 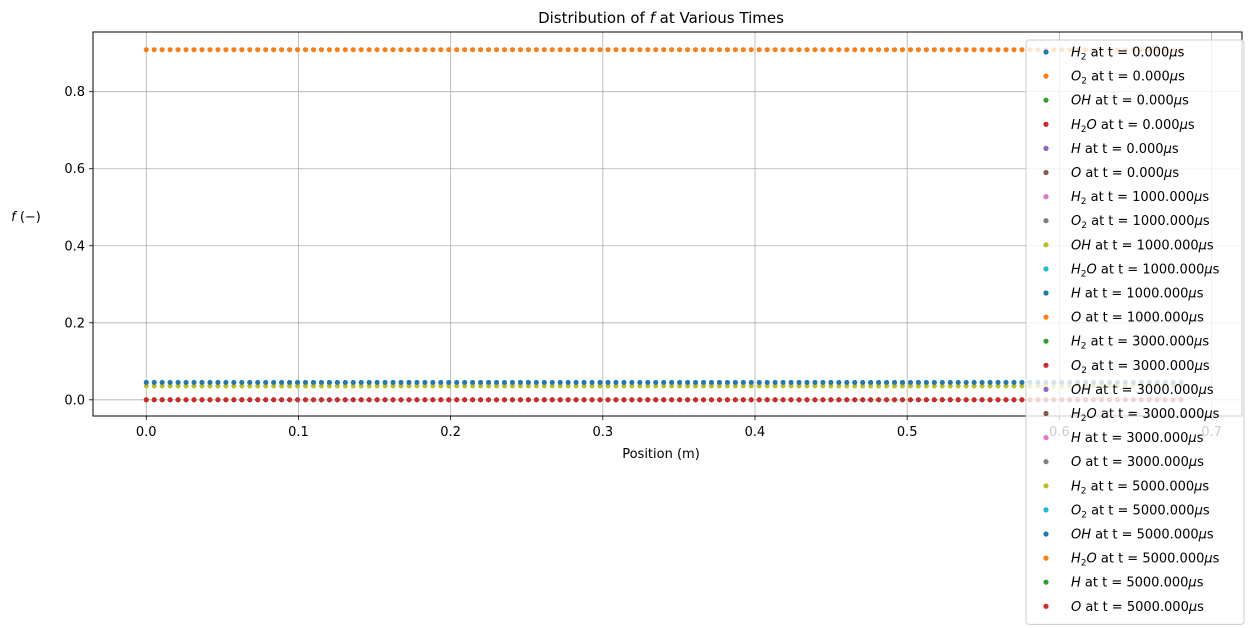 I want to click on chart-title-prefix: Distribution of, so click(x=594, y=18).